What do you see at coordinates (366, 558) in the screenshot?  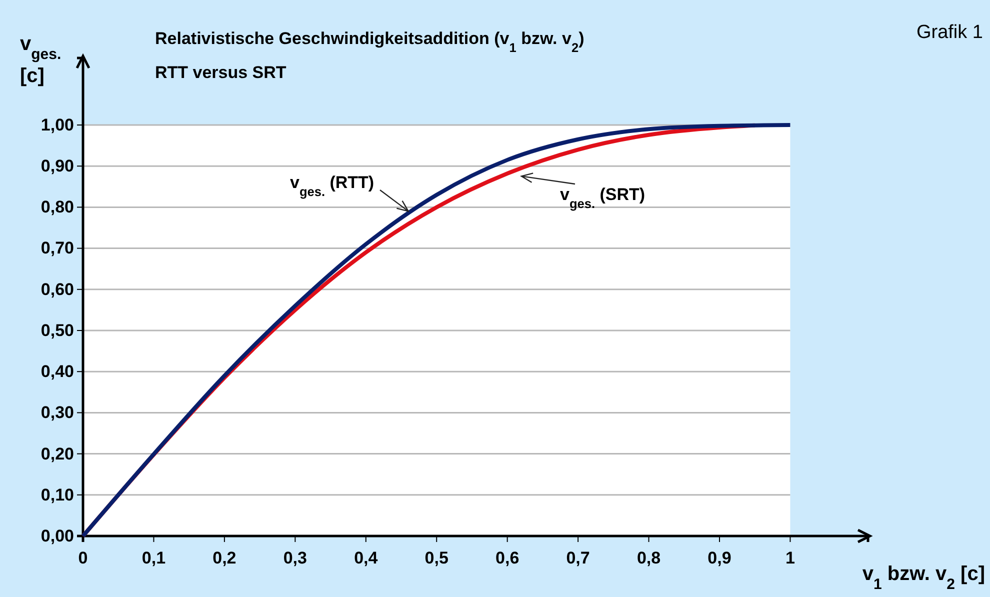 I see `x-tick-label: 0,4` at bounding box center [366, 558].